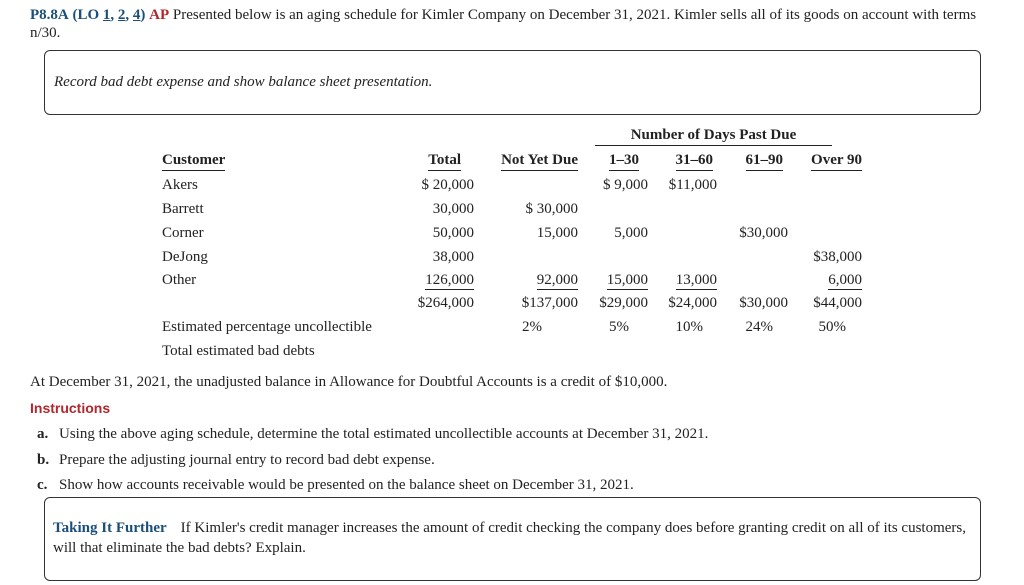 The width and height of the screenshot is (1024, 585). I want to click on customer-name: Barrett, so click(183, 209).